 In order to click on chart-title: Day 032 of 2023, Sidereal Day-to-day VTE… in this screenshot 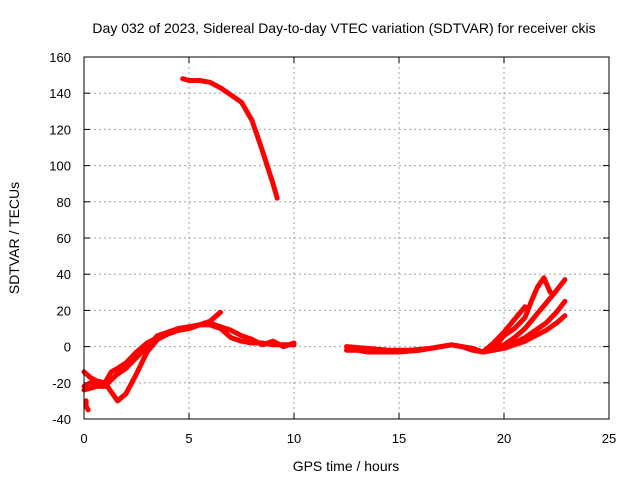, I will do `click(343, 28)`.